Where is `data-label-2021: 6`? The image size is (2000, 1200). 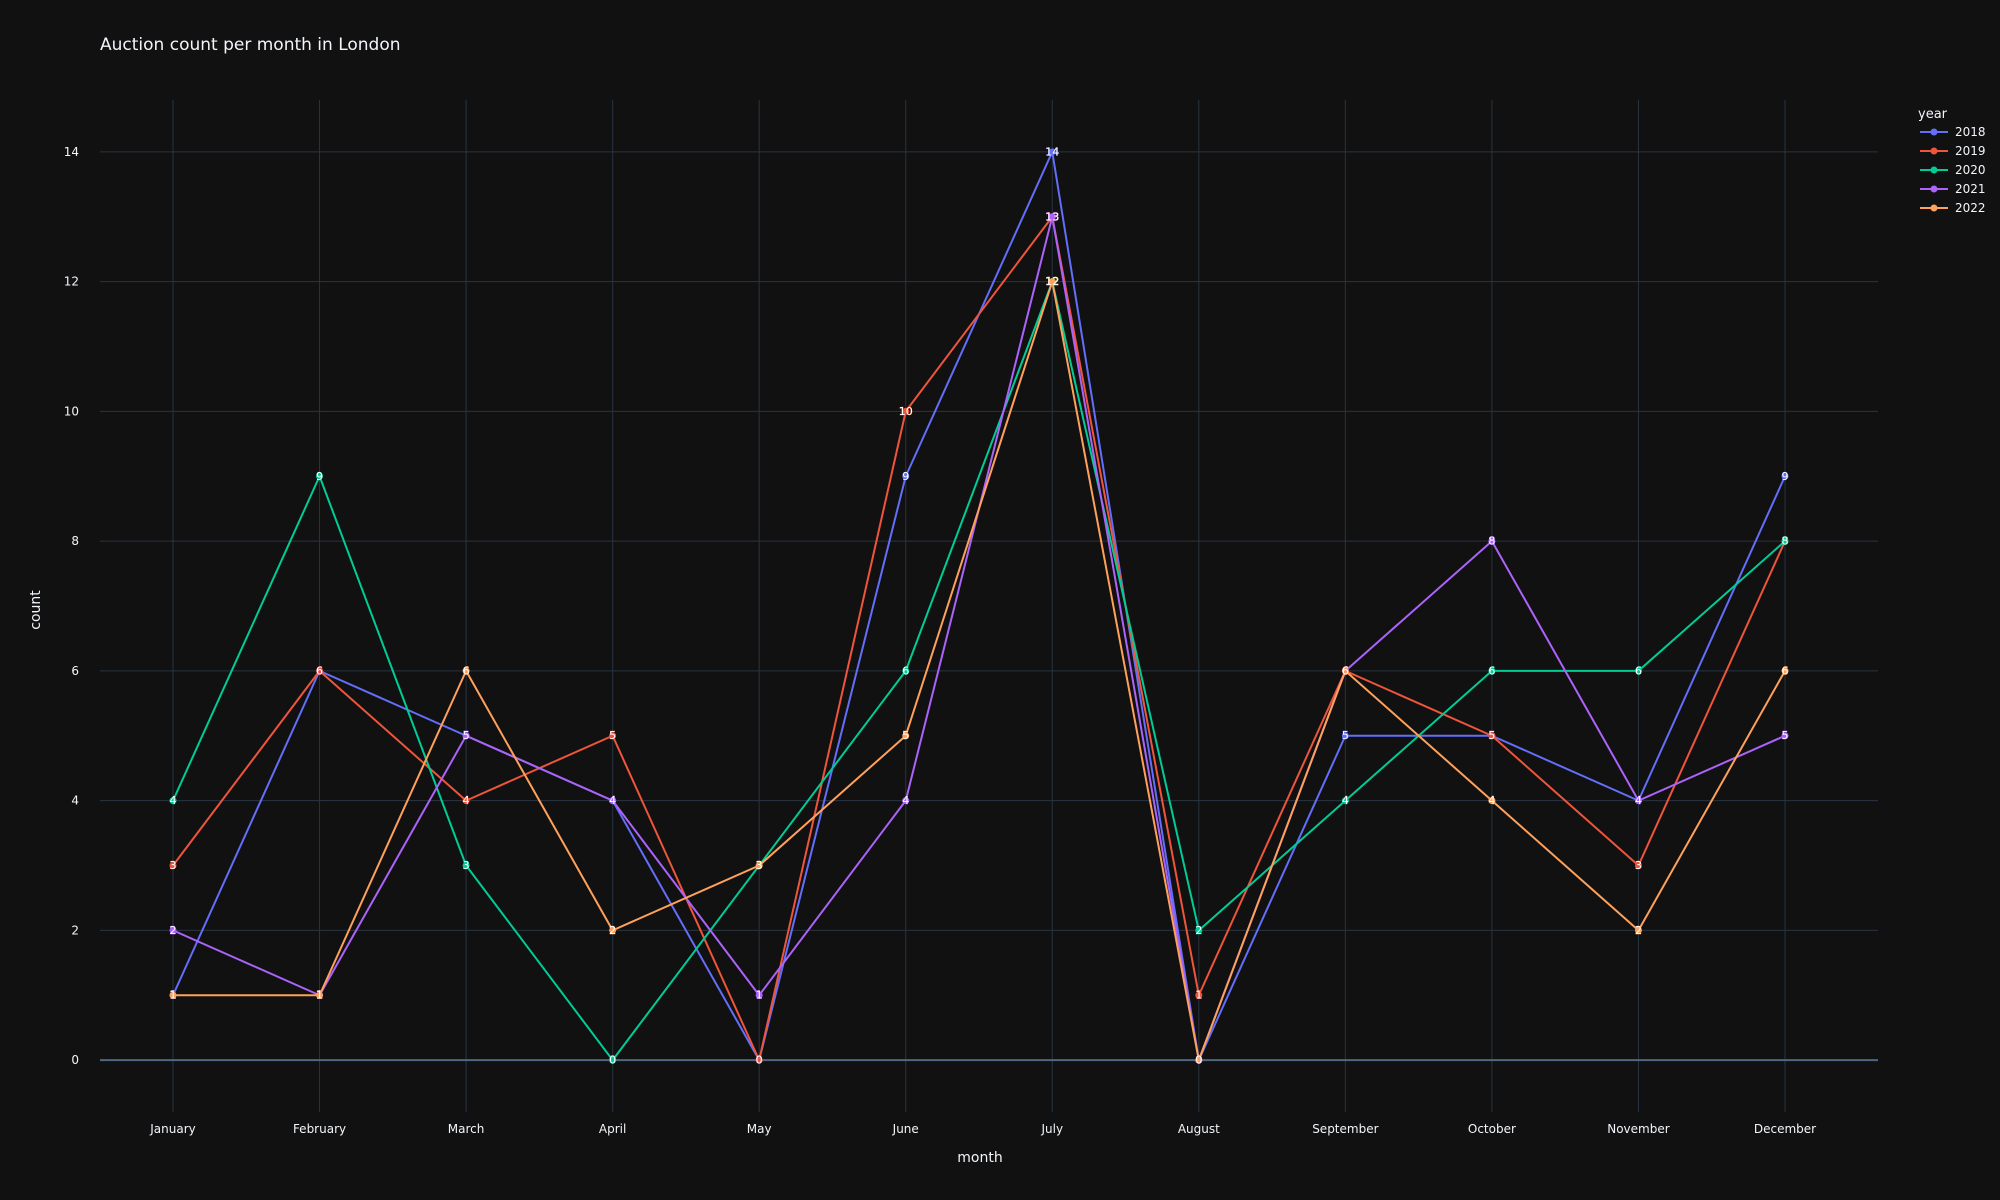 data-label-2021: 6 is located at coordinates (1345, 670).